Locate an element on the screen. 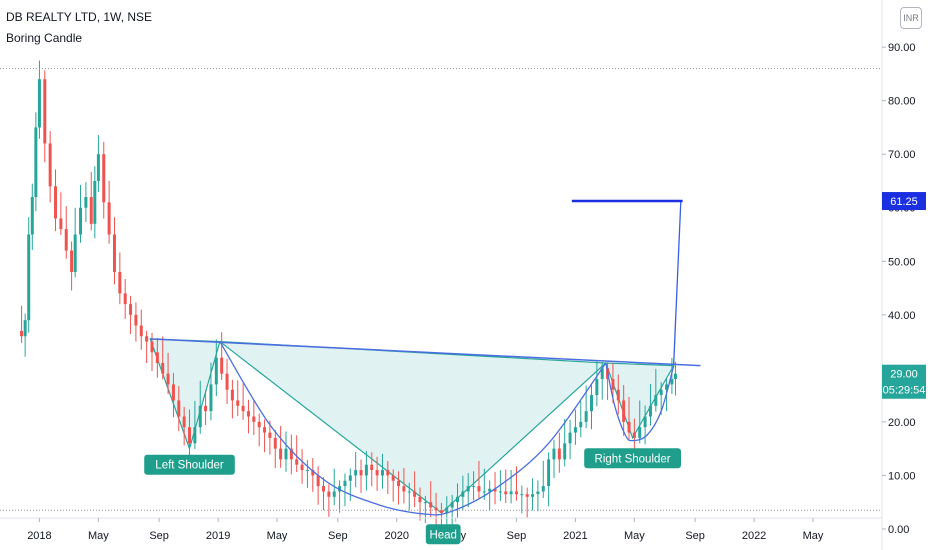 Image resolution: width=932 pixels, height=550 pixels. y-tick-label: 0.00 is located at coordinates (898, 530).